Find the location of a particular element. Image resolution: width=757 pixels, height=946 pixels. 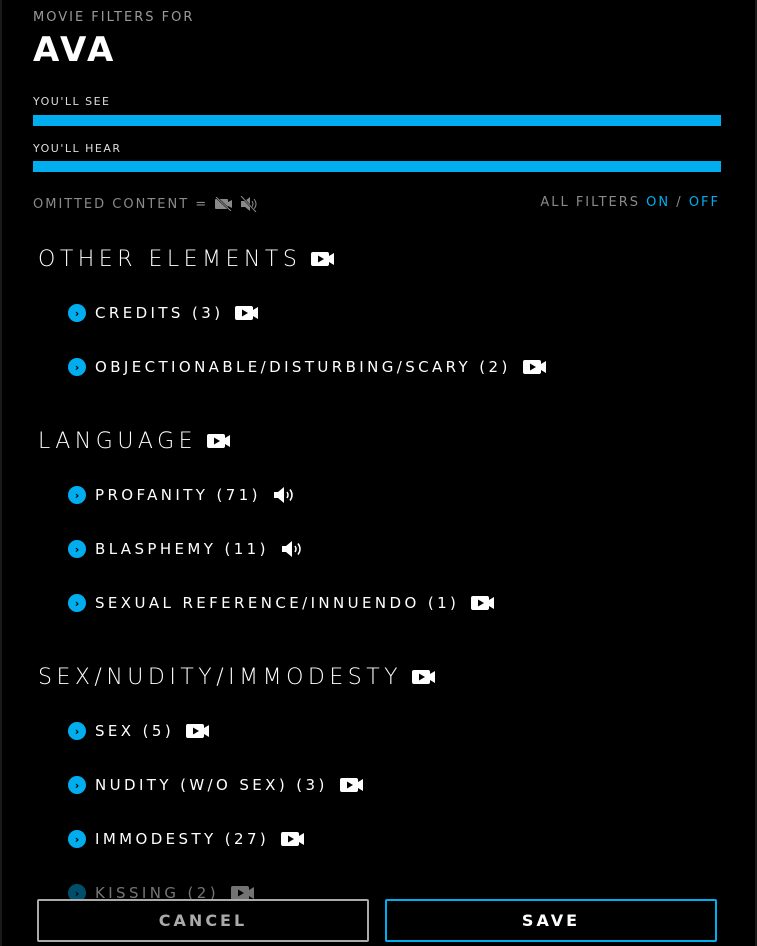

filter-item: › SEX (5) is located at coordinates (383, 731).